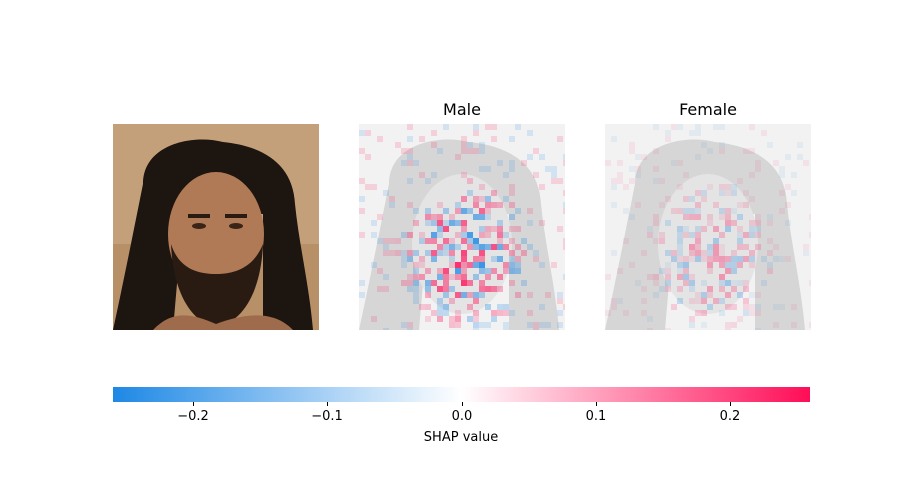 This screenshot has width=900, height=500. I want to click on female-shap-heatmap, so click(708, 227).